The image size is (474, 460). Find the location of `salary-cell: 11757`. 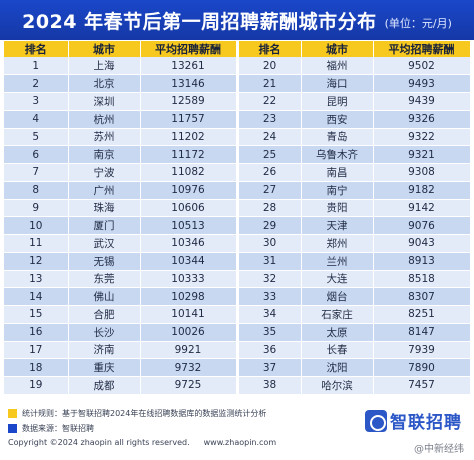

salary-cell: 11757 is located at coordinates (189, 119).